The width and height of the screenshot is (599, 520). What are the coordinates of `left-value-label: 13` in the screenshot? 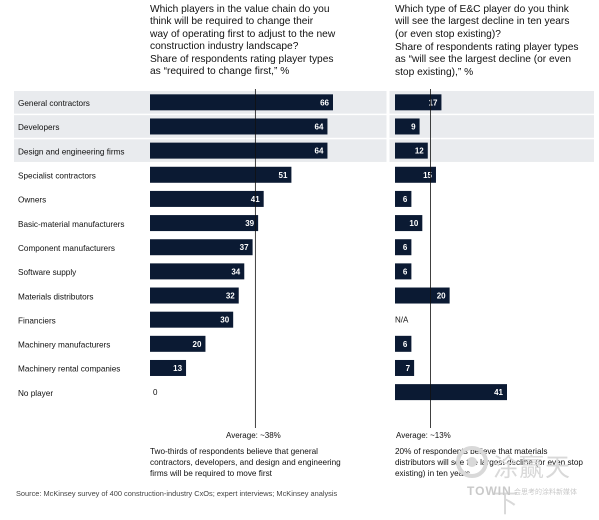 It's located at (177, 368).